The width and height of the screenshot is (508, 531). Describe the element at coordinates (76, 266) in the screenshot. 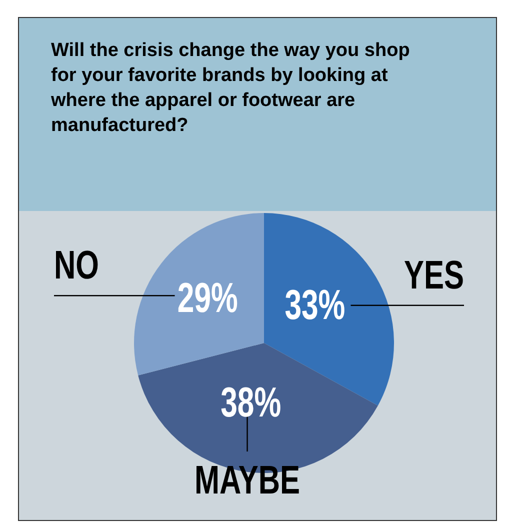

I see `slice-label: NO` at that location.